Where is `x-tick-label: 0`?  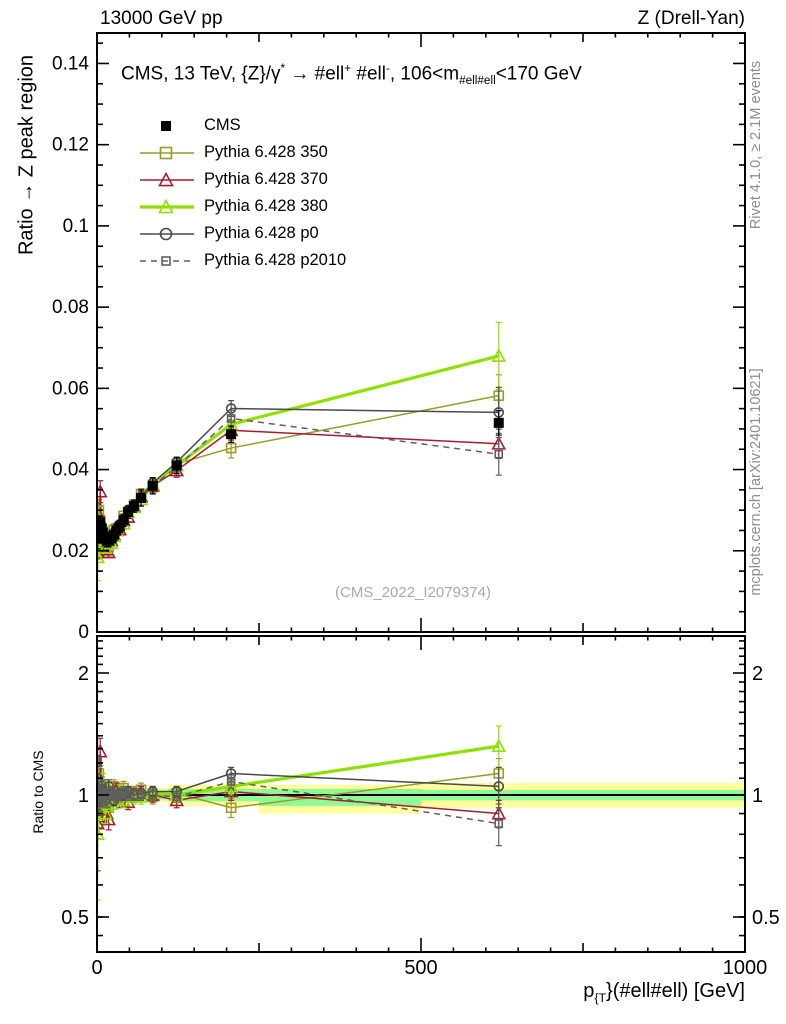
x-tick-label: 0 is located at coordinates (96, 968).